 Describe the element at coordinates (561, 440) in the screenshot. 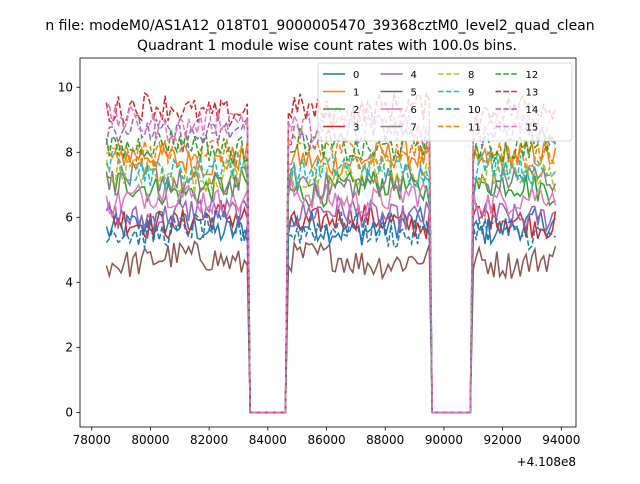

I see `x-tick-label: 94000` at that location.